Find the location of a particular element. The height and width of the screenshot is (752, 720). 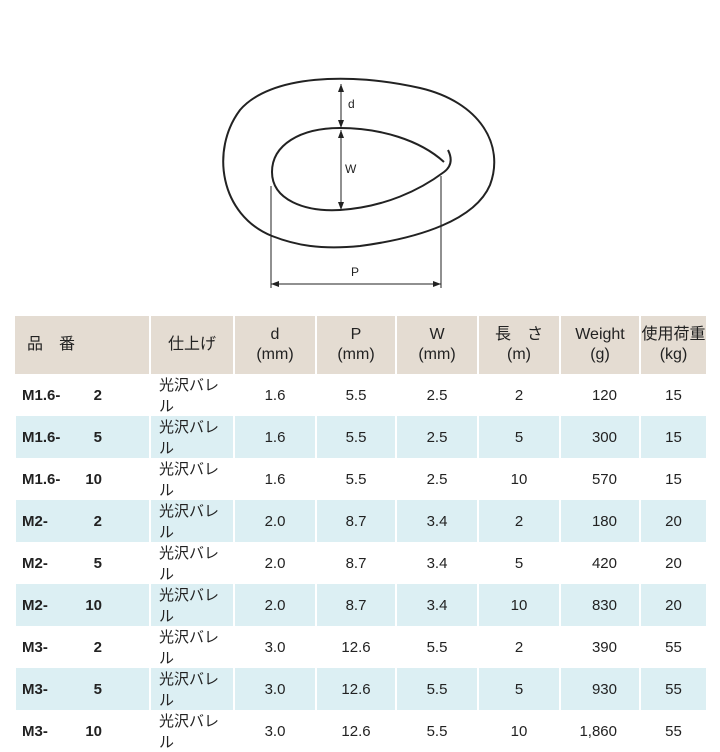

header-p: P (mm) is located at coordinates (355, 345).